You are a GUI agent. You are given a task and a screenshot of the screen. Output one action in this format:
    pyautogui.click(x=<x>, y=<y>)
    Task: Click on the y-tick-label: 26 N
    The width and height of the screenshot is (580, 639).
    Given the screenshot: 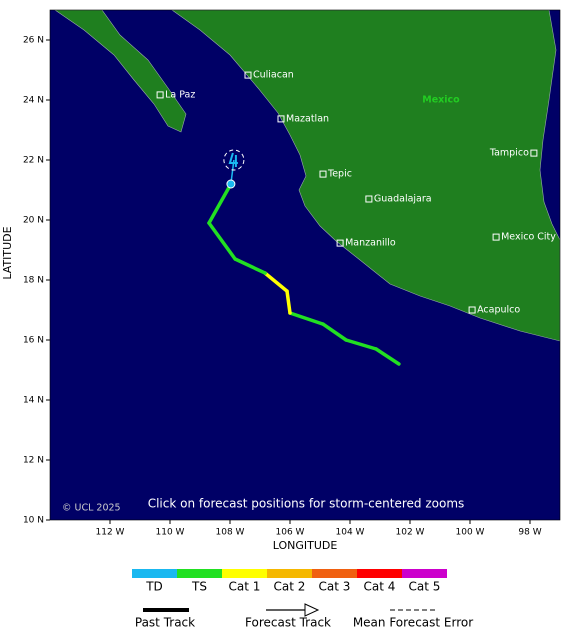 What is the action you would take?
    pyautogui.click(x=33, y=41)
    